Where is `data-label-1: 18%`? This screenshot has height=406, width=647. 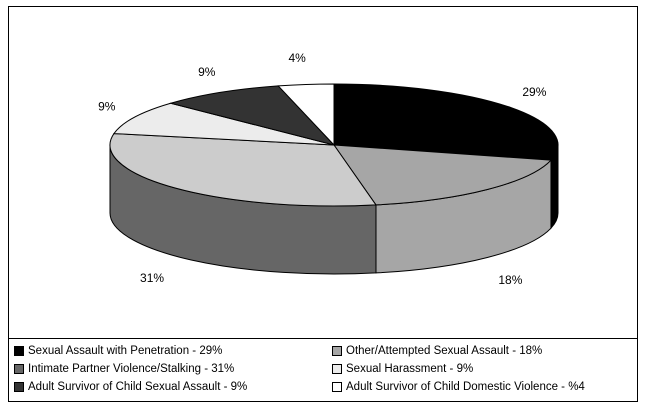 data-label-1: 18% is located at coordinates (510, 280).